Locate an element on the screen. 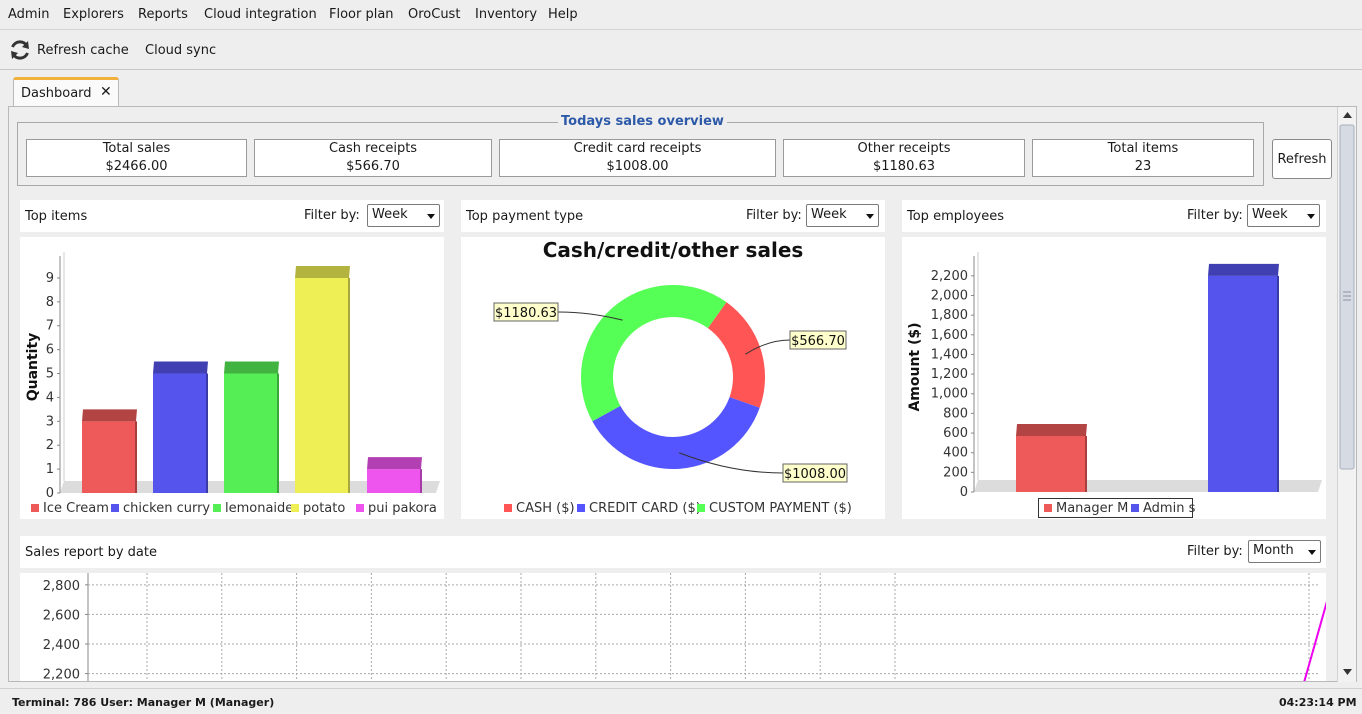  sales-report-header: Sales report by date Filter by: Month is located at coordinates (673, 552).